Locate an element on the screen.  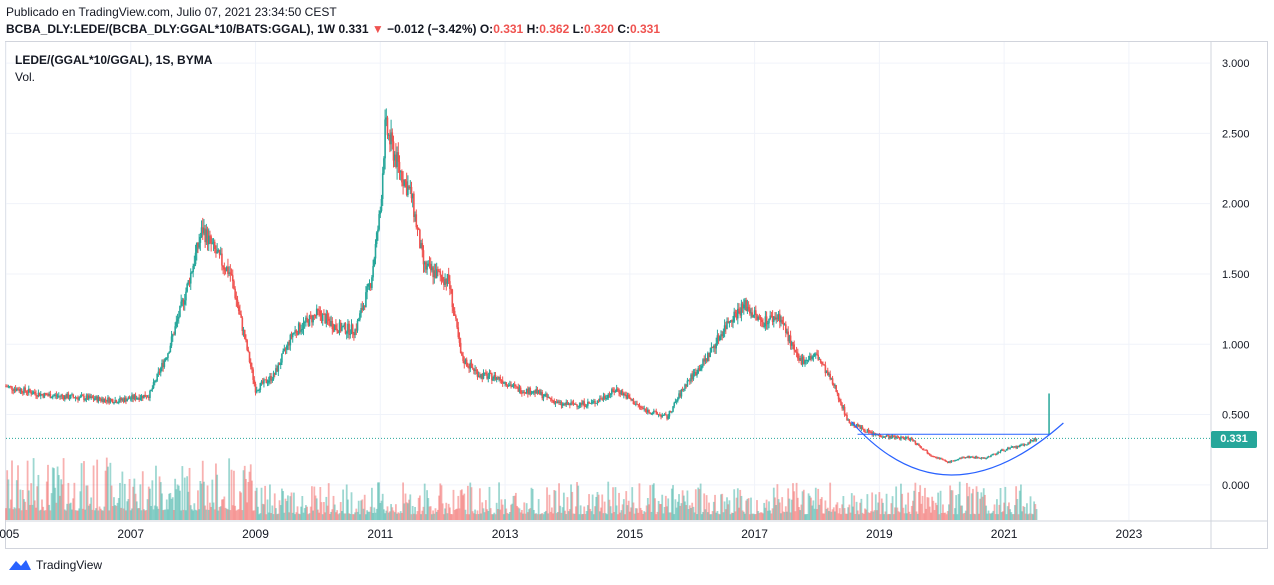
footer: TradingView is located at coordinates (55, 565).